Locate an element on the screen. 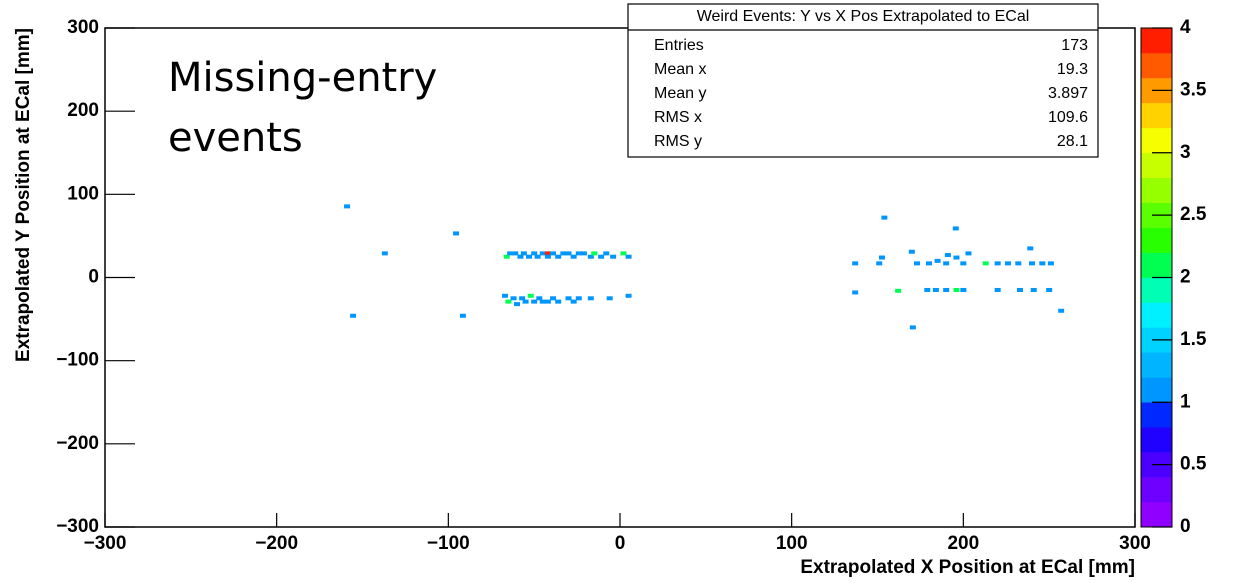 The image size is (1246, 583). y-tick-label: 300 is located at coordinates (83, 27).